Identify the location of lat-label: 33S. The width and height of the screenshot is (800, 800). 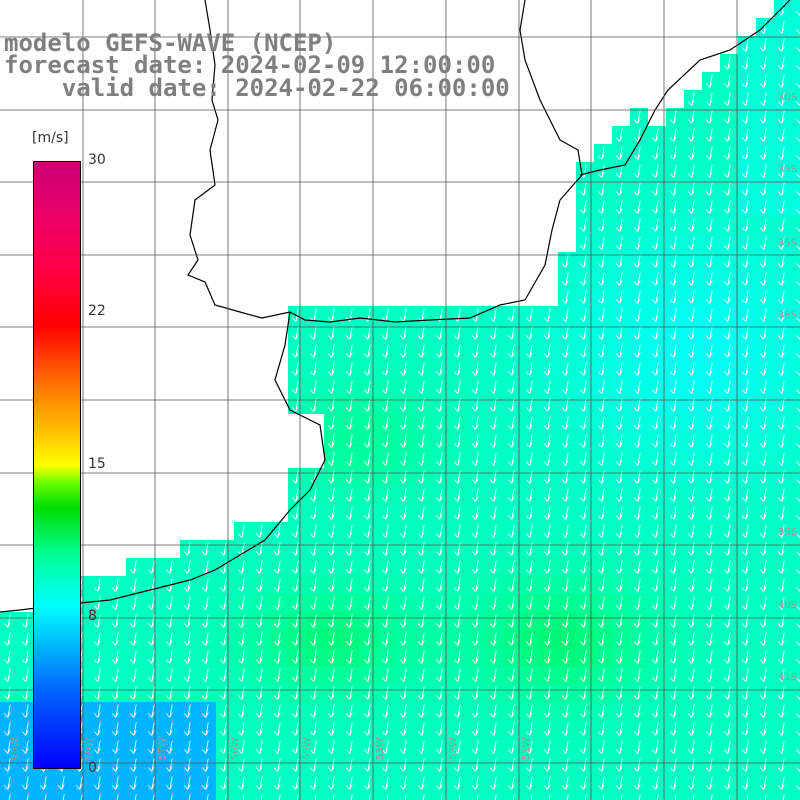
(787, 169).